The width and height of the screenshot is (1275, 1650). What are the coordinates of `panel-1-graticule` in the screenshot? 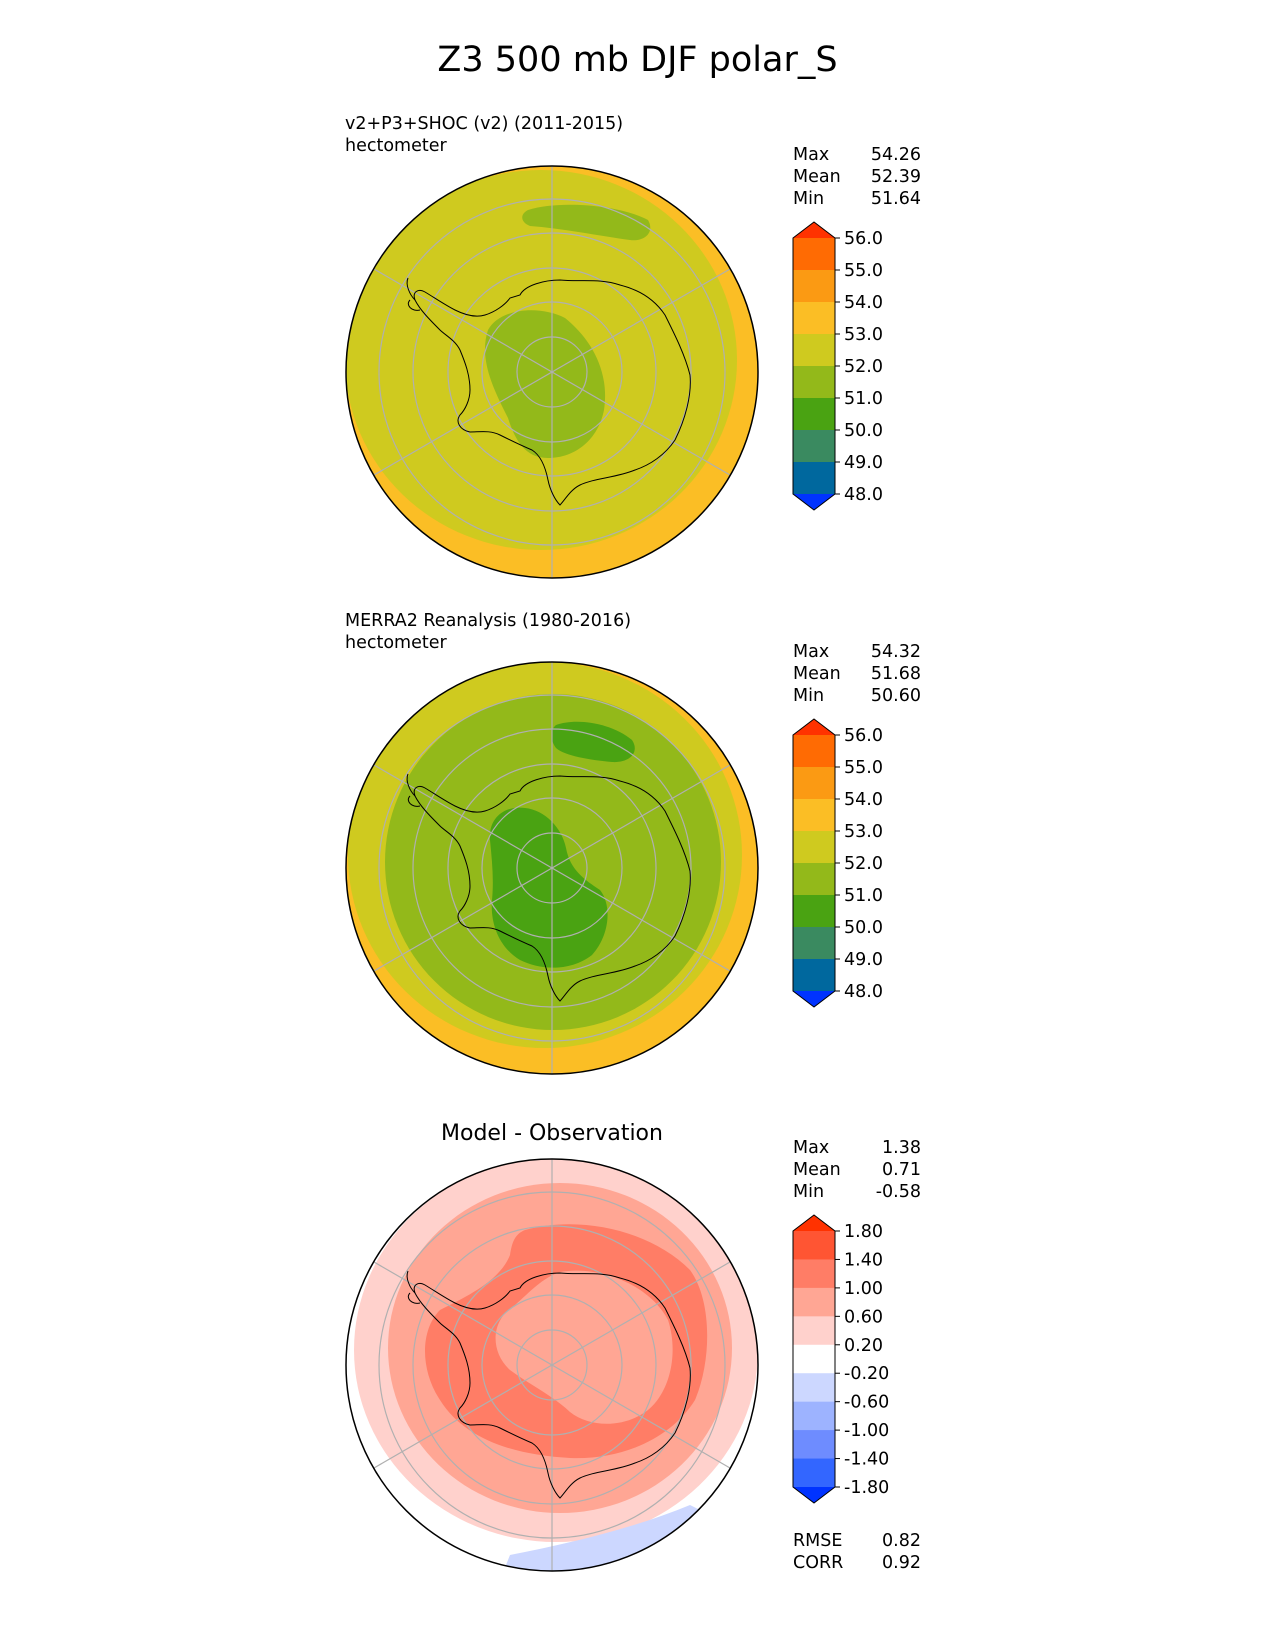 It's located at (552, 372).